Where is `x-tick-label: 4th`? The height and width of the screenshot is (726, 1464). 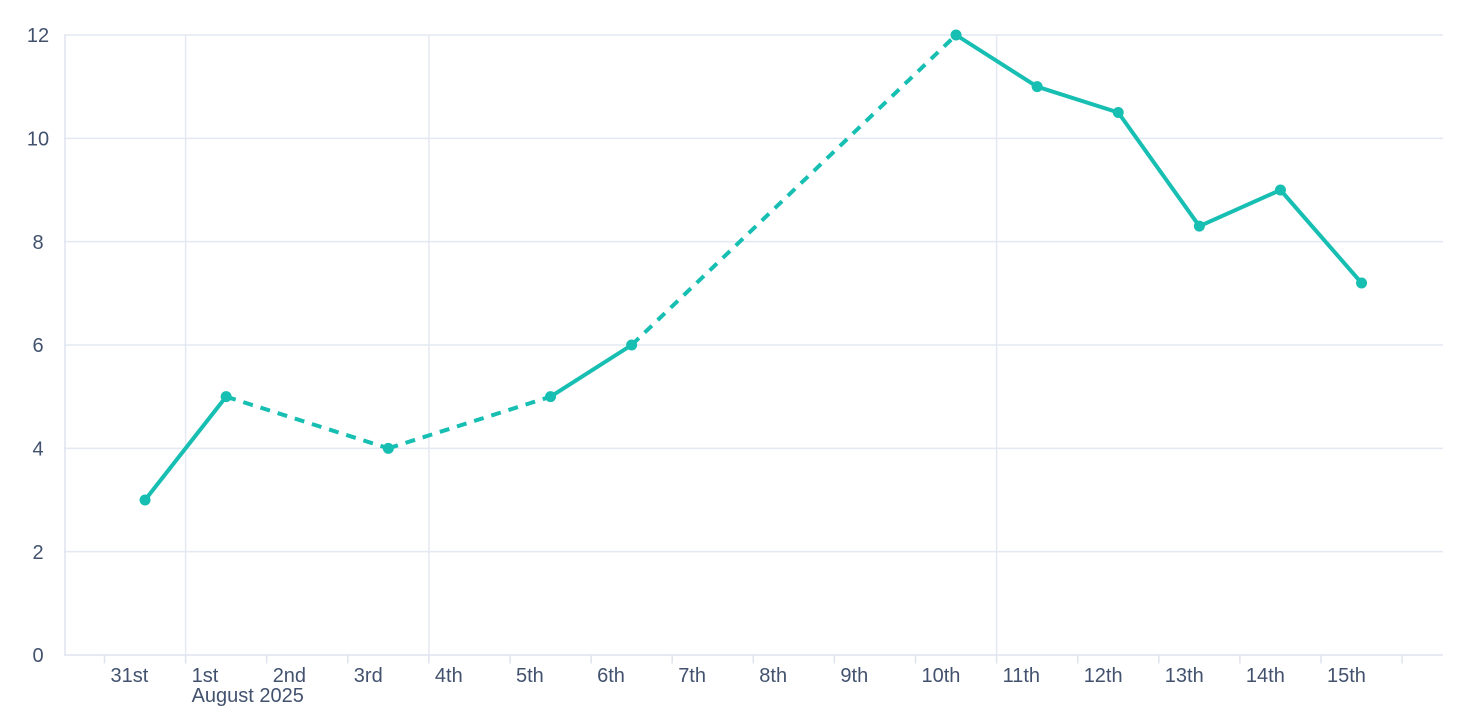 x-tick-label: 4th is located at coordinates (449, 676).